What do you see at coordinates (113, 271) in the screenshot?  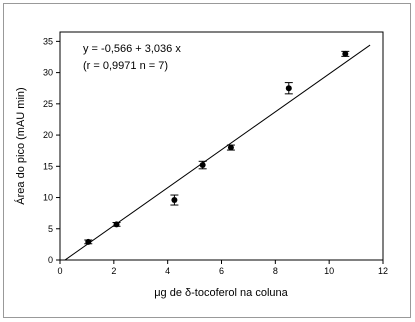 I see `x-tick-label: 2` at bounding box center [113, 271].